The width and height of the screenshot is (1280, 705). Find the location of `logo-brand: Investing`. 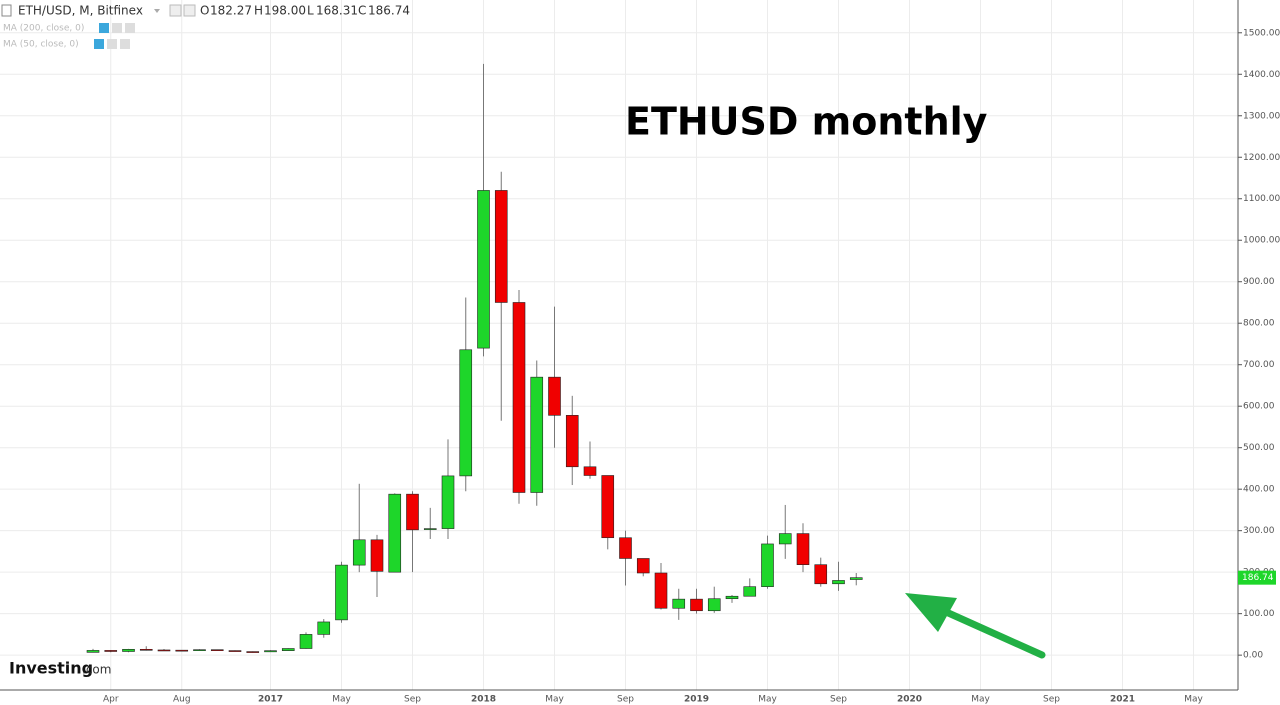

logo-brand: Investing is located at coordinates (51, 668).